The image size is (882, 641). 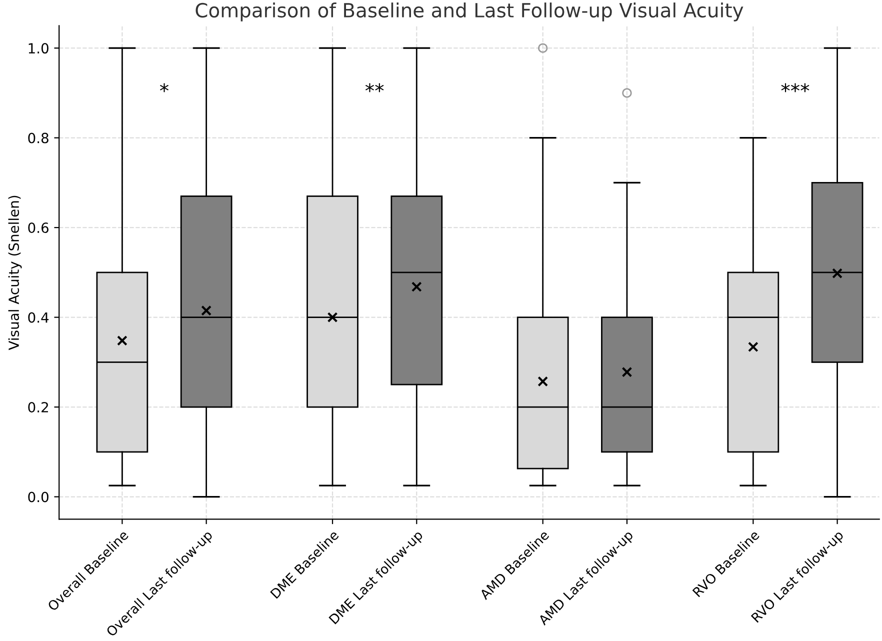 I want to click on y-tick-label: 0.8, so click(x=38, y=138).